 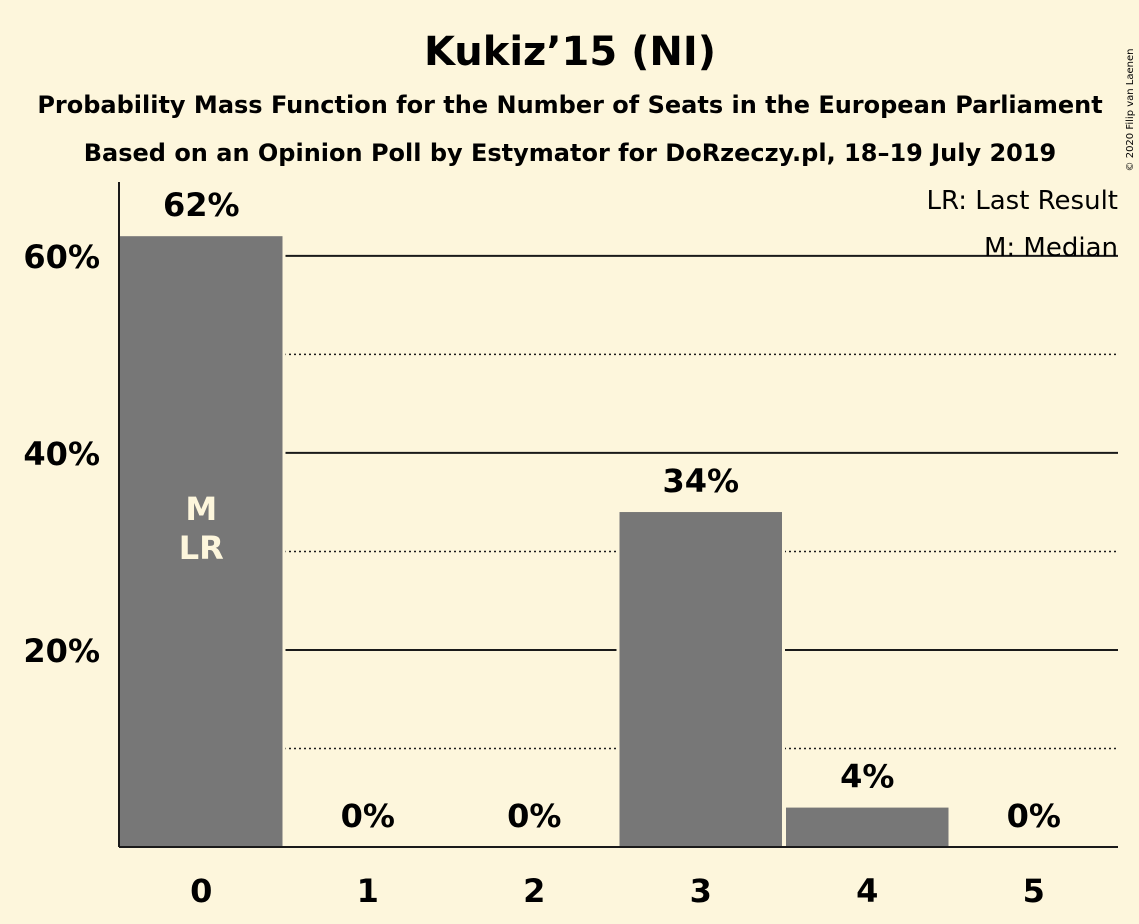 I want to click on copyright-notice: © 2020 Filip van Laenen, so click(x=1130, y=110).